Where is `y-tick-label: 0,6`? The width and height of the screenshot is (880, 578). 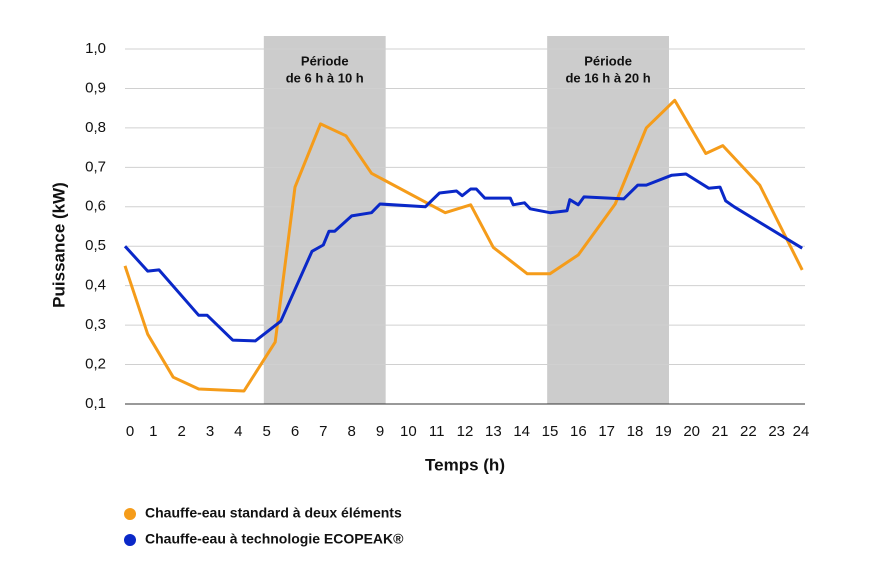 y-tick-label: 0,6 is located at coordinates (95, 206).